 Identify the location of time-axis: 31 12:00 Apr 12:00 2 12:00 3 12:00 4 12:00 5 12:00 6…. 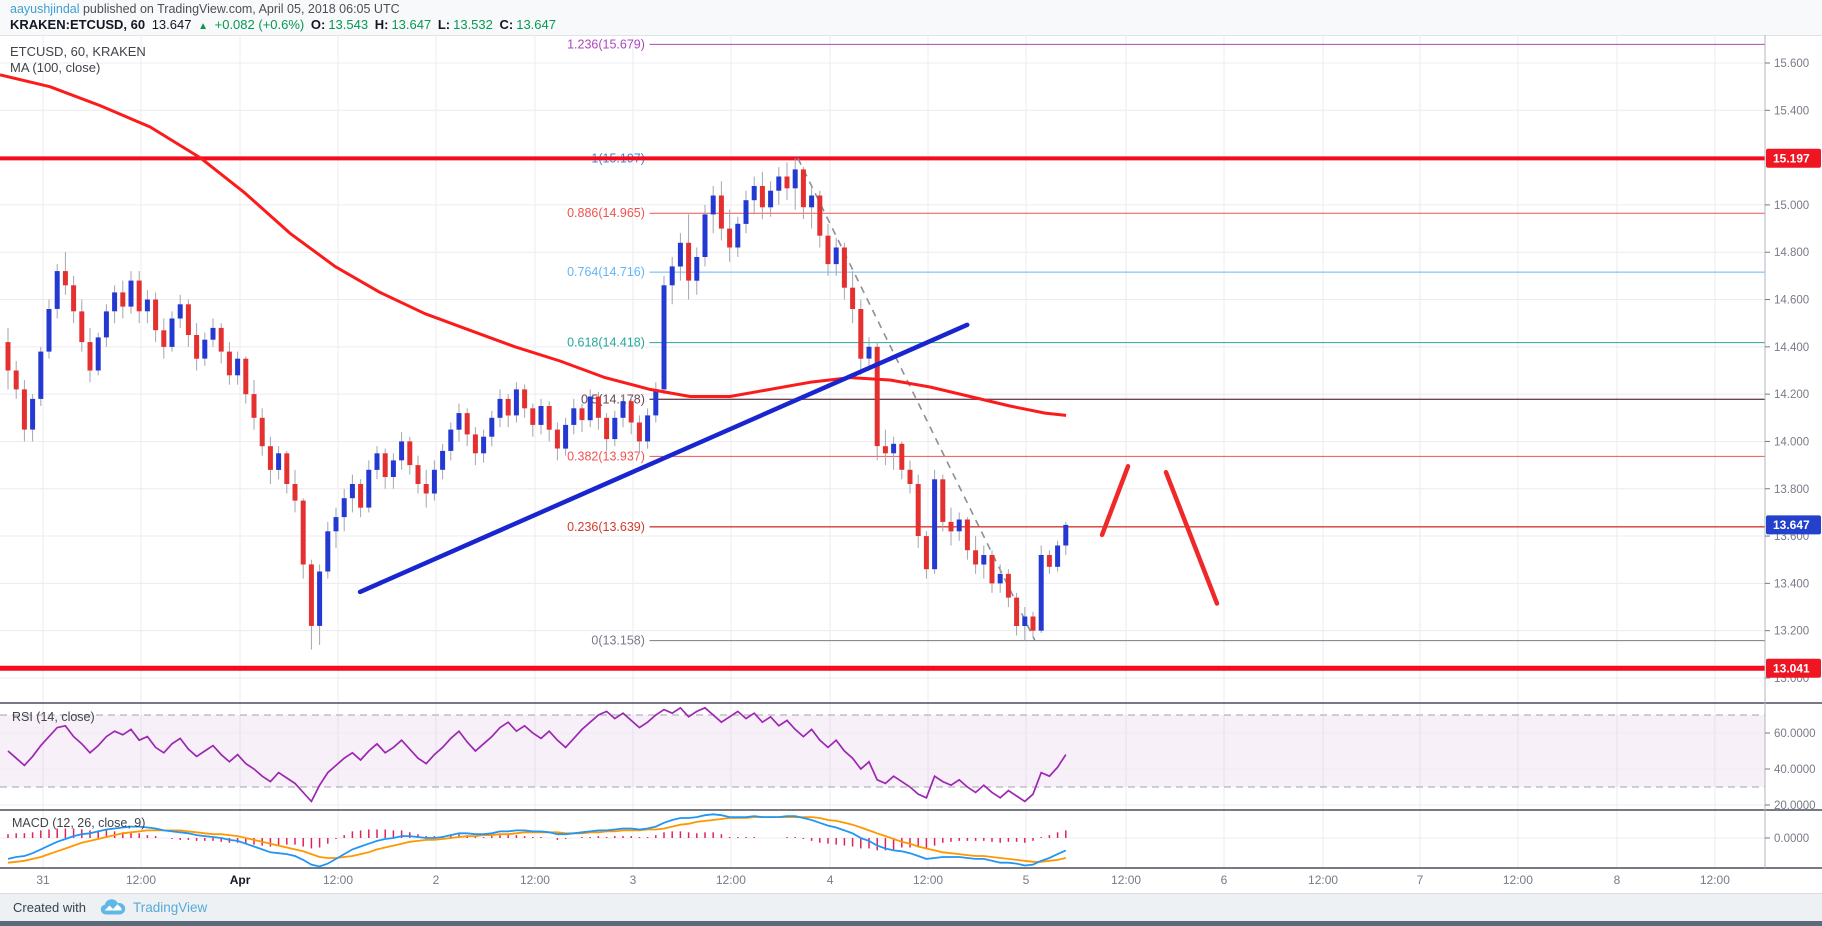
(883, 880).